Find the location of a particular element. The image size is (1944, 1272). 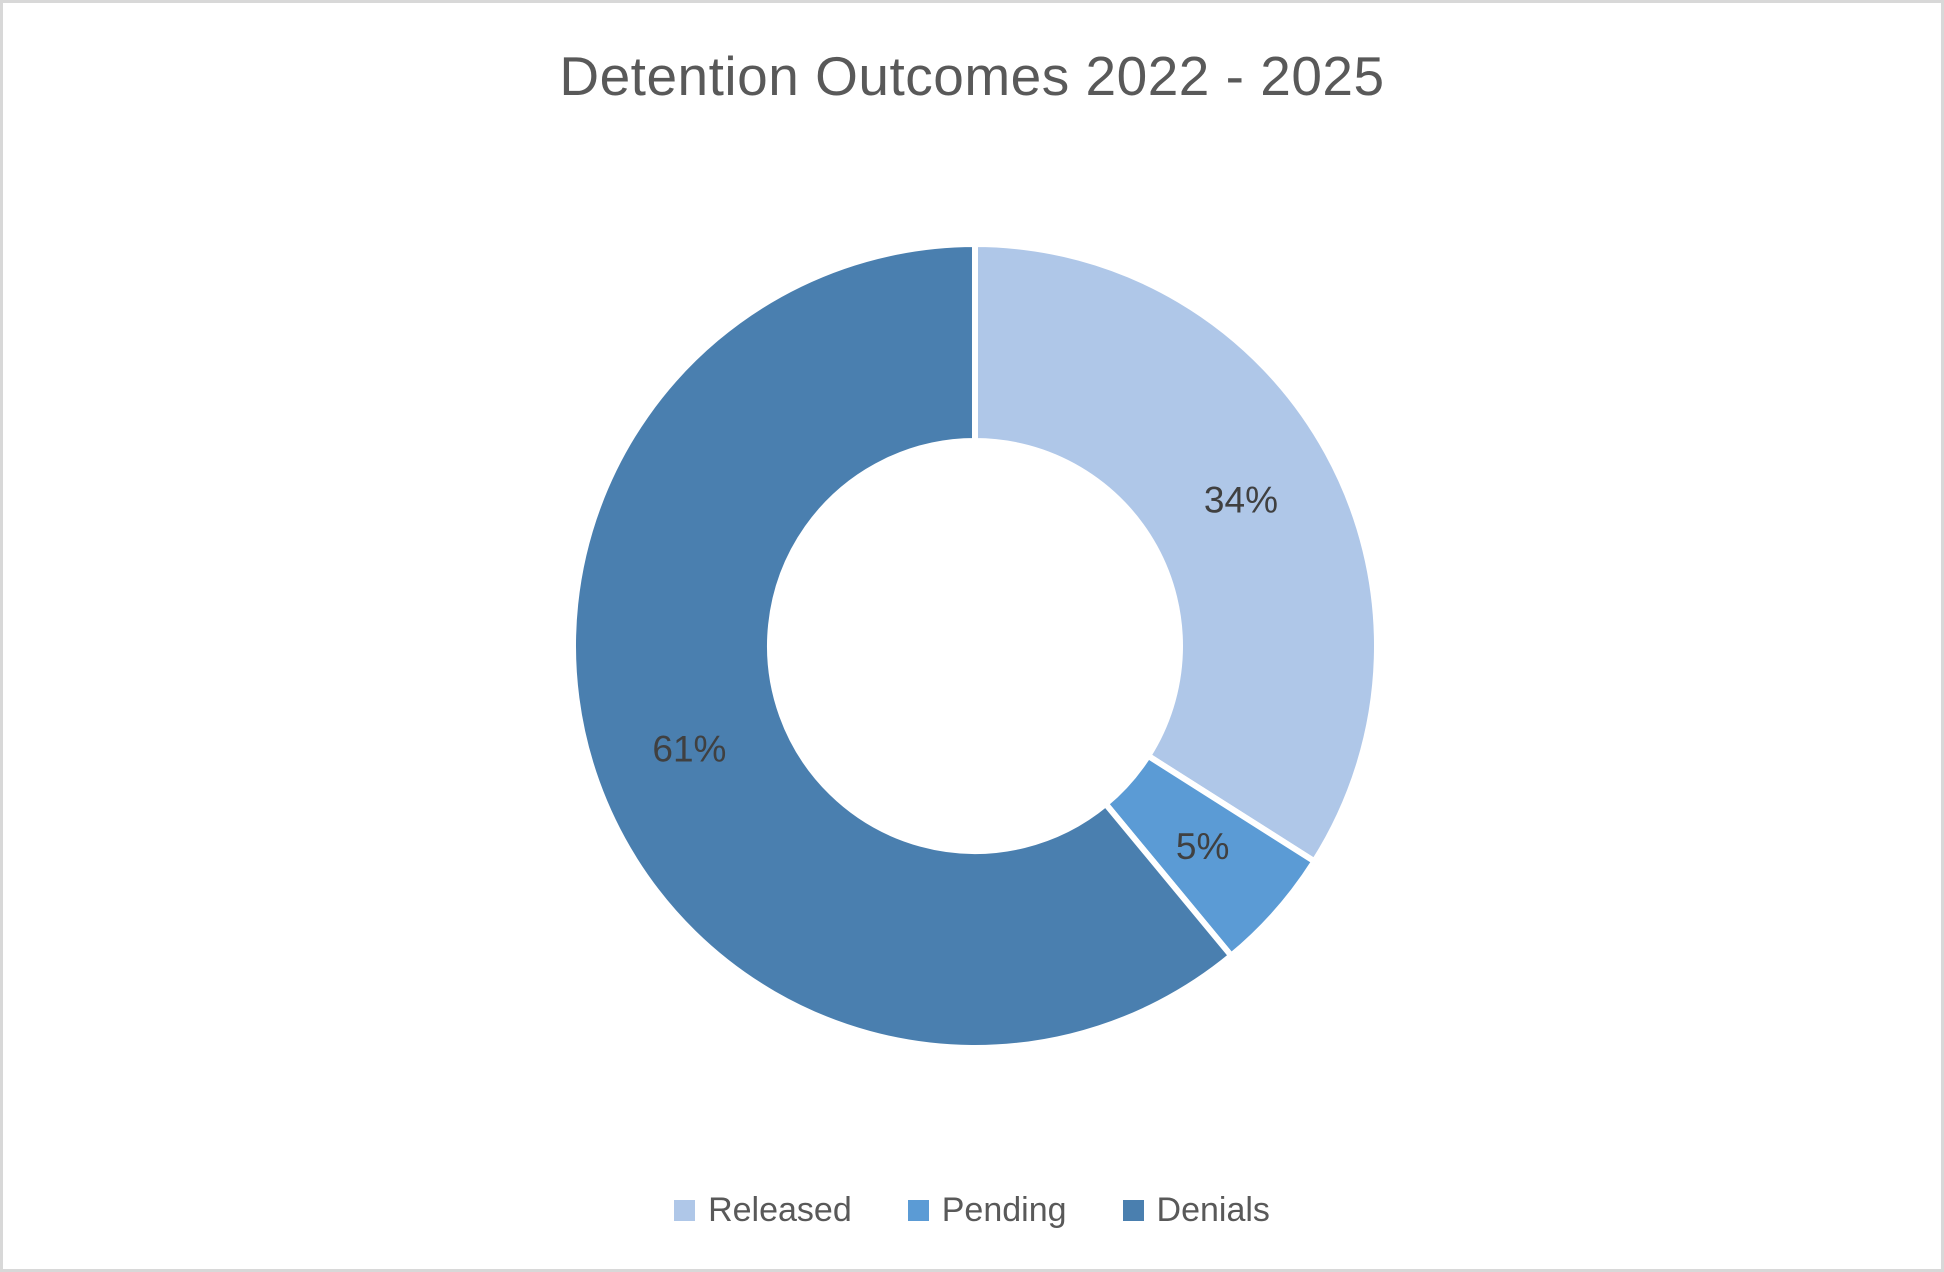

slice-released is located at coordinates (1176, 553).